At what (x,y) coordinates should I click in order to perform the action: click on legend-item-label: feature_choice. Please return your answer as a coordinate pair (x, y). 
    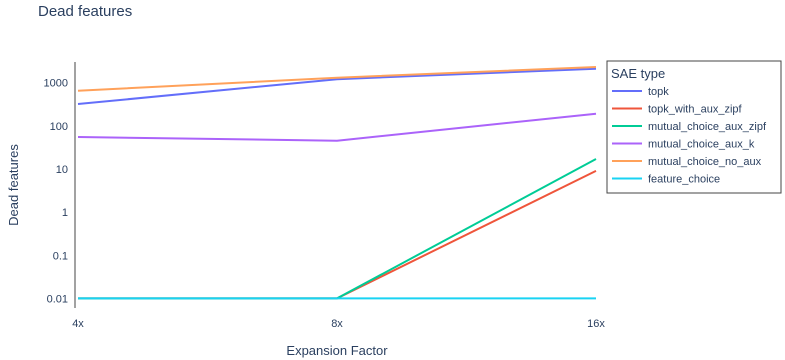
    Looking at the image, I should click on (684, 180).